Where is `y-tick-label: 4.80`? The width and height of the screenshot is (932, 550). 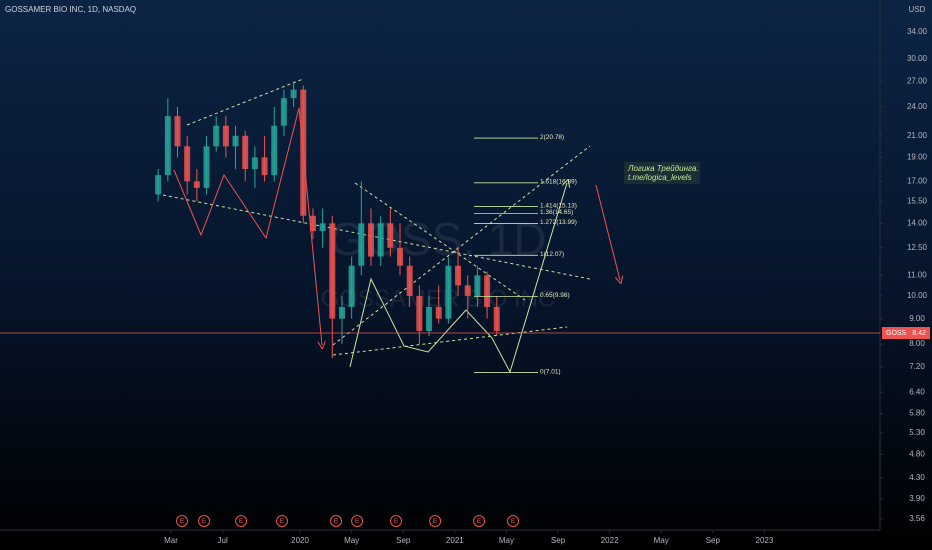
y-tick-label: 4.80 is located at coordinates (917, 453).